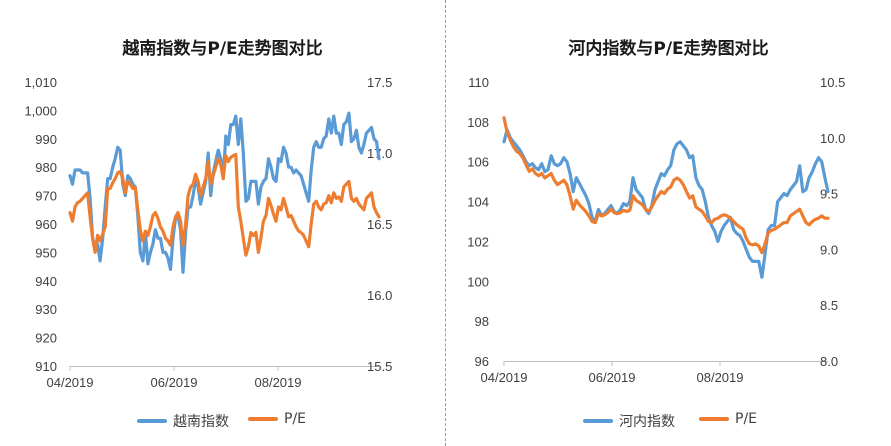  I want to click on legend-entry-index: 河内指数, so click(629, 421).